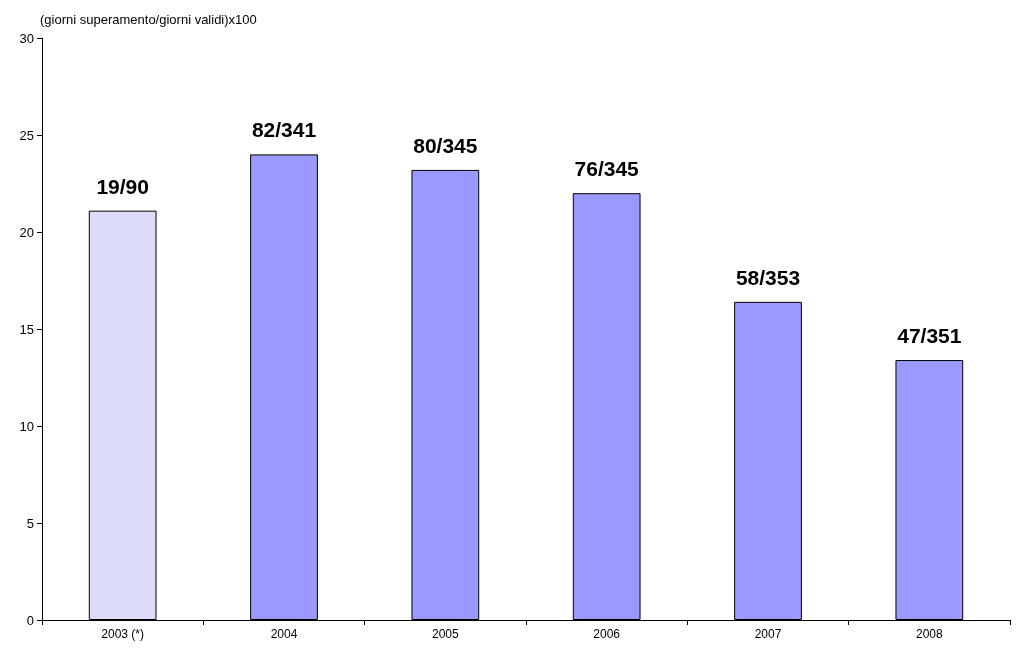  Describe the element at coordinates (284, 634) in the screenshot. I see `x-tick-label: 2004` at that location.